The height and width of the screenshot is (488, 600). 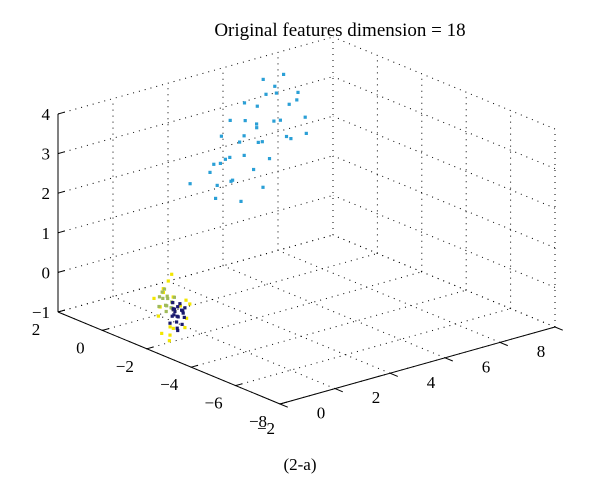 I want to click on x-tick-label: 4, so click(x=431, y=382).